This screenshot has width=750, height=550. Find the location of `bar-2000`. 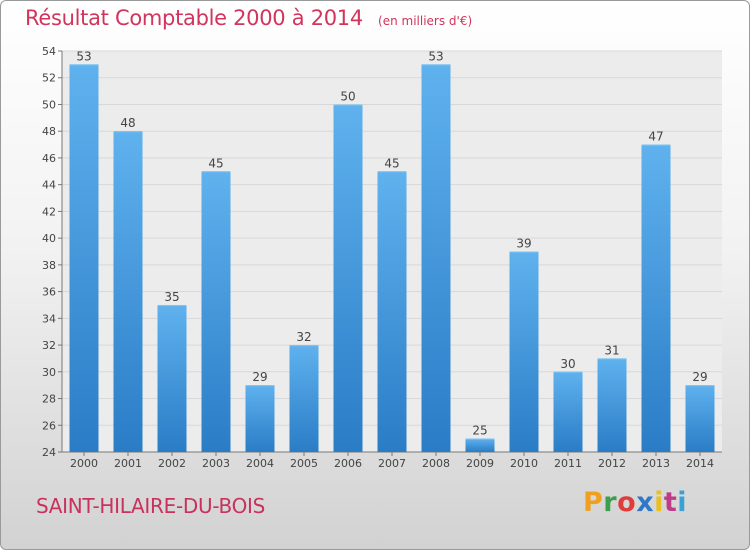

bar-2000 is located at coordinates (84, 258).